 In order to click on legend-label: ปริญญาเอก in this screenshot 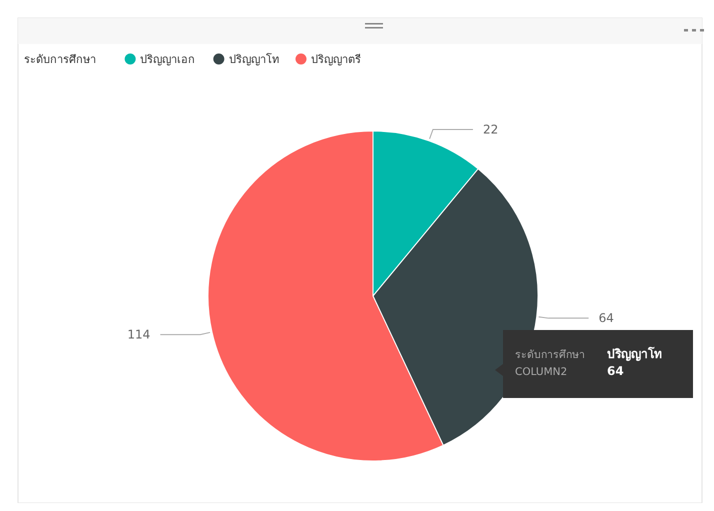, I will do `click(168, 59)`.